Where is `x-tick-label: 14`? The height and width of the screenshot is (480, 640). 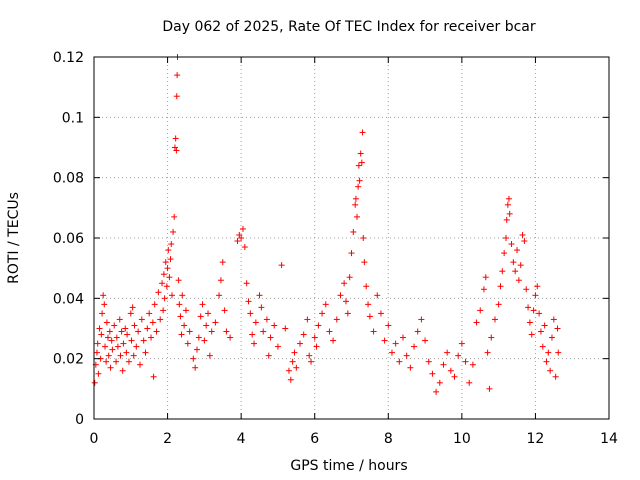
x-tick-label: 14 is located at coordinates (609, 439).